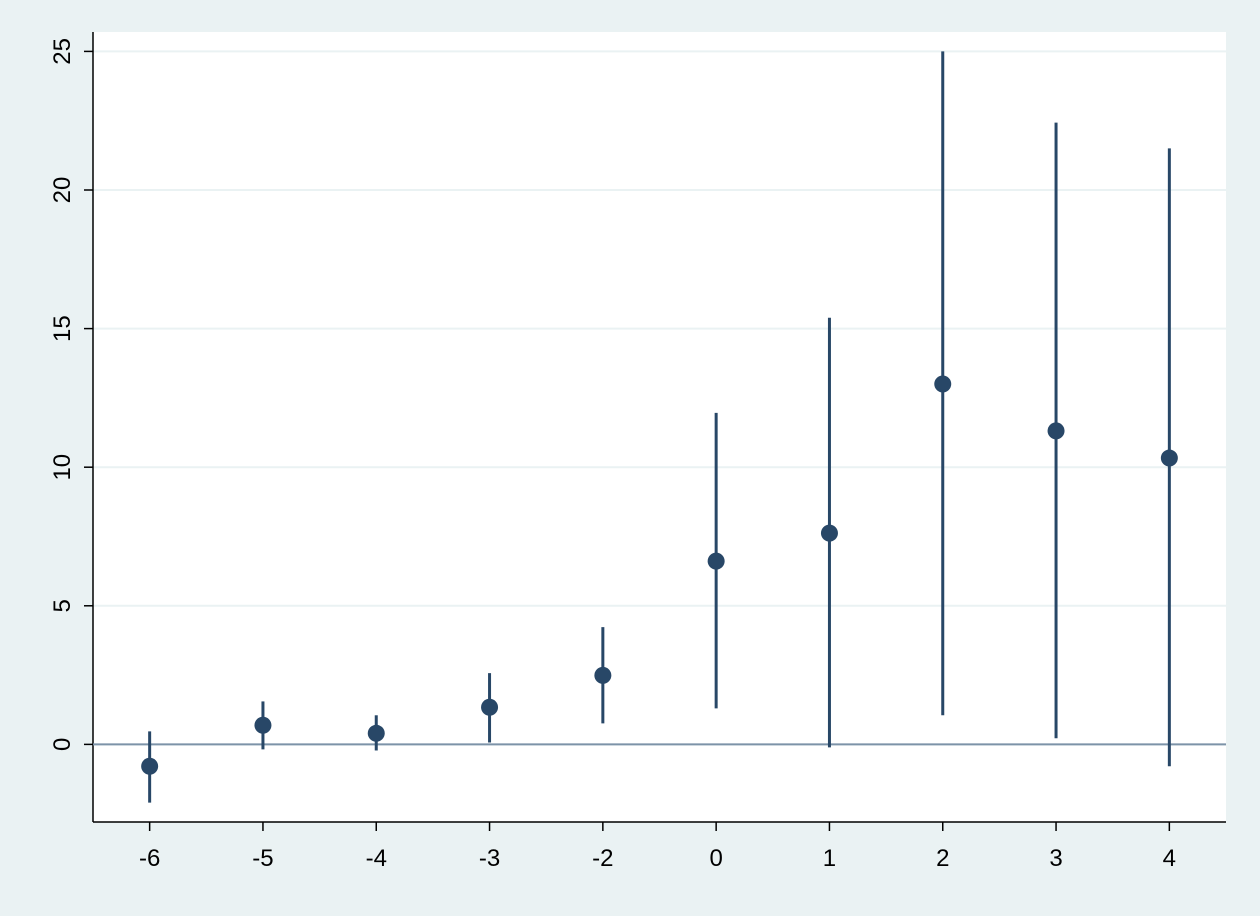 This screenshot has width=1260, height=916. I want to click on x-tick-label: 3, so click(1055, 858).